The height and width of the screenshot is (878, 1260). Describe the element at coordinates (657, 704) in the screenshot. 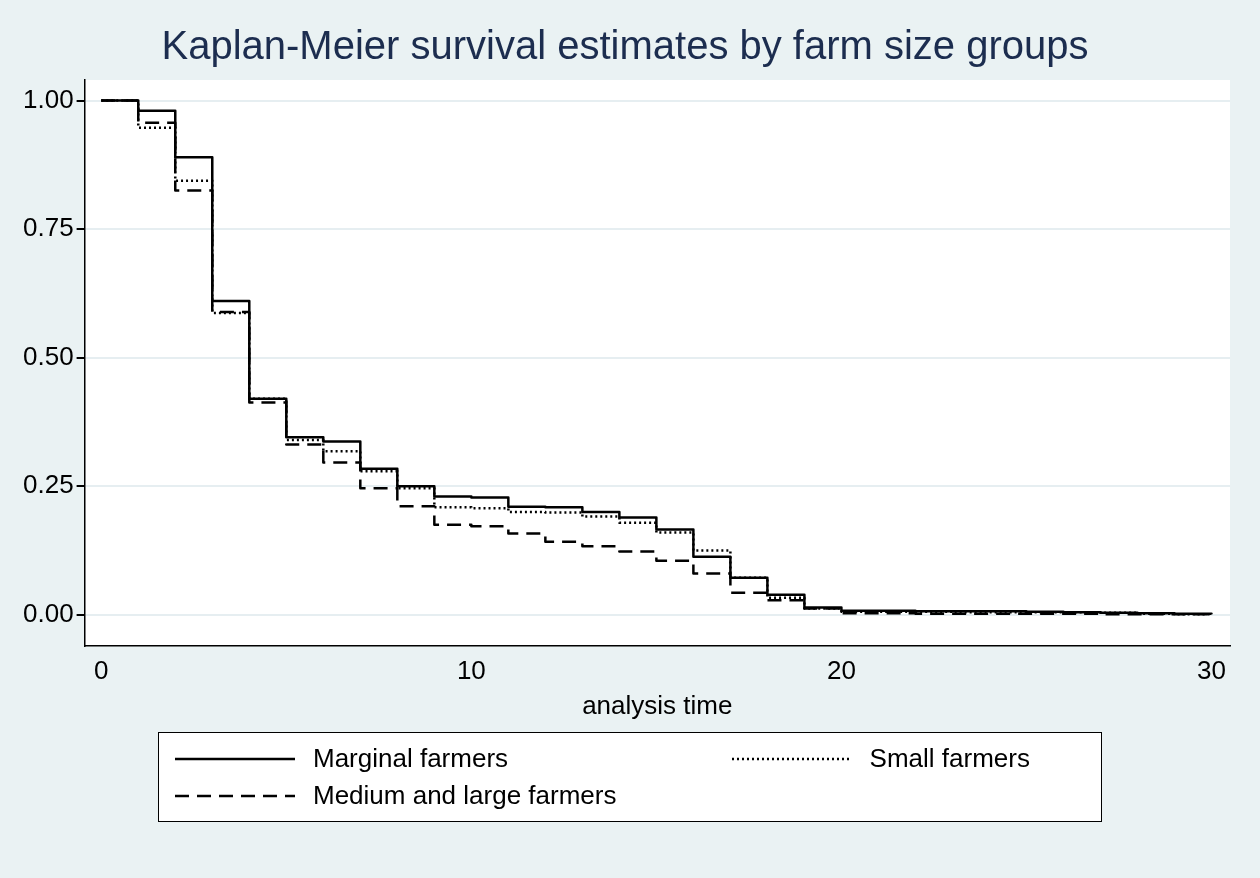

I see `x-axis-title: analysis time` at that location.